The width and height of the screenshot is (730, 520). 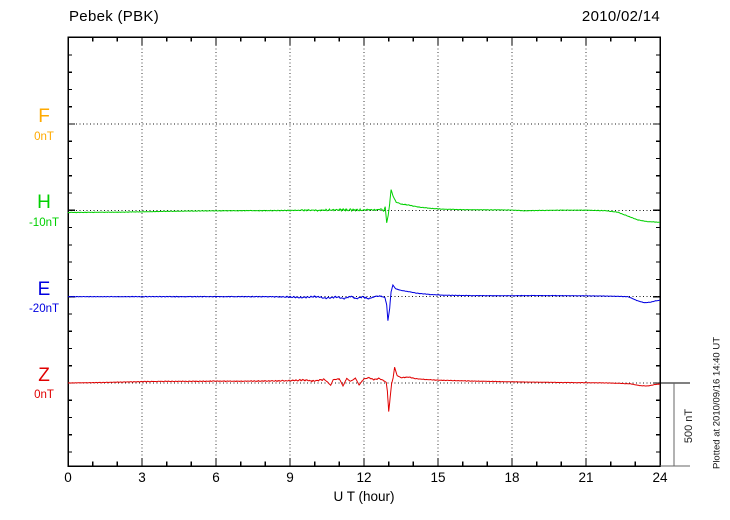 I want to click on x-tick-label-15: 15, so click(x=438, y=477).